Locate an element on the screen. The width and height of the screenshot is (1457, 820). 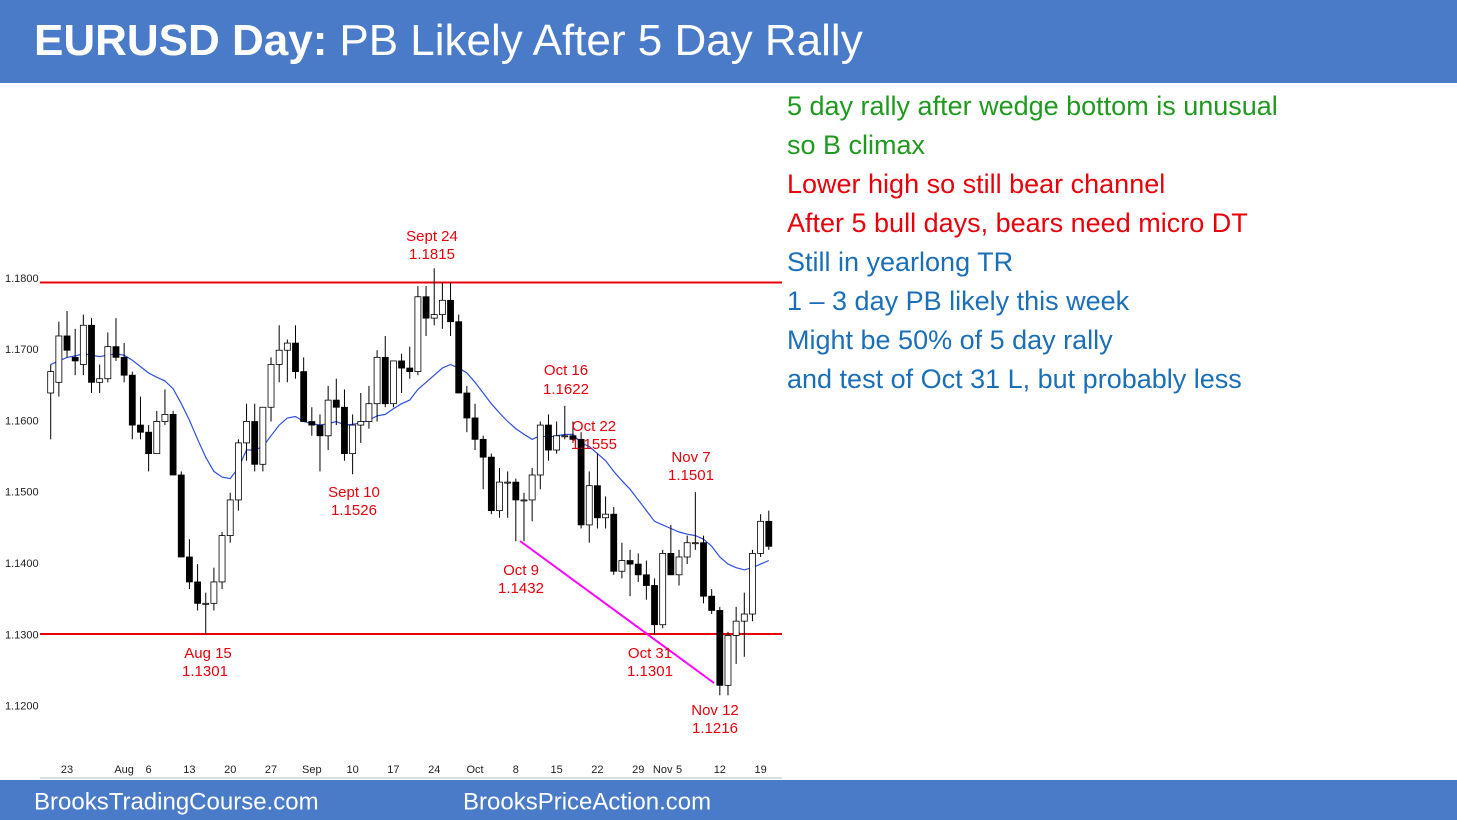
annotation: Aug 15 is located at coordinates (208, 653).